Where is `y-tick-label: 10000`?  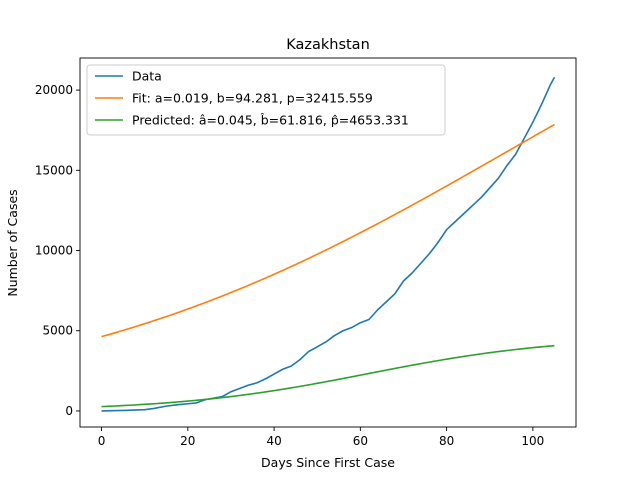
y-tick-label: 10000 is located at coordinates (54, 251).